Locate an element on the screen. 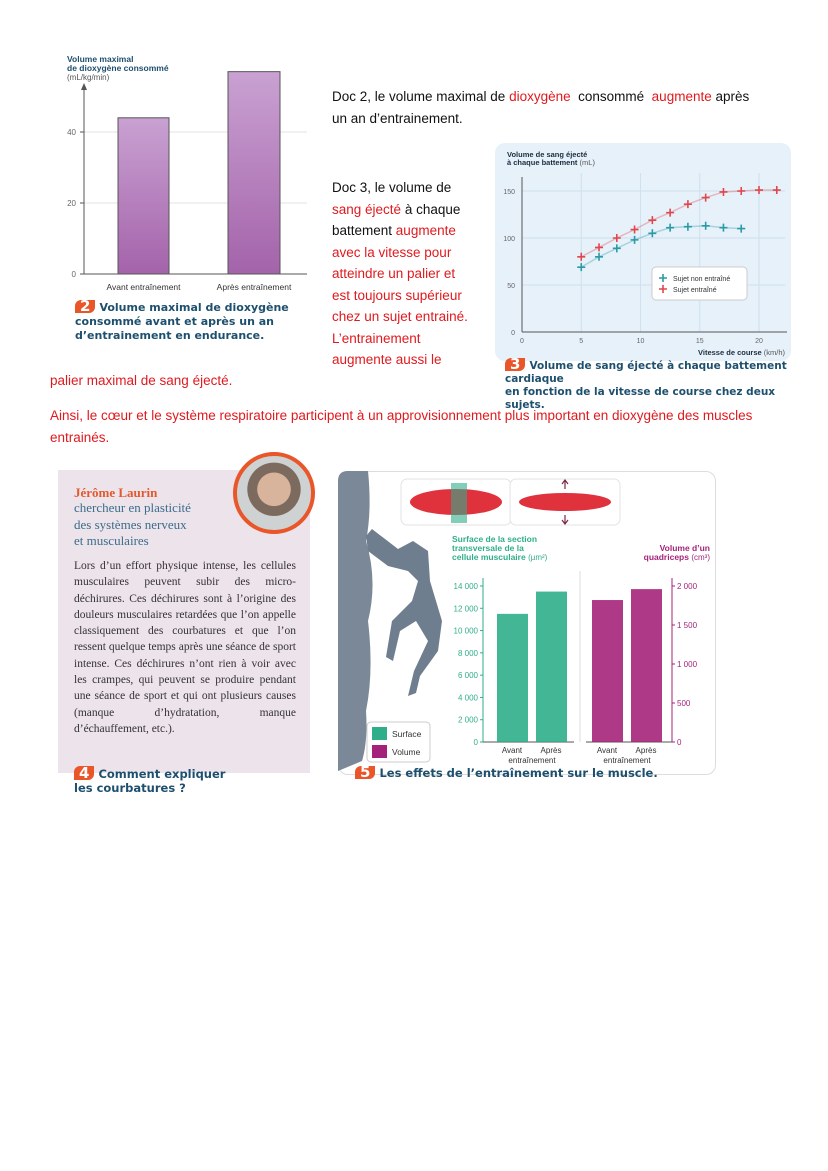 The image size is (828, 1171). x-tick-label: 15 is located at coordinates (700, 341).